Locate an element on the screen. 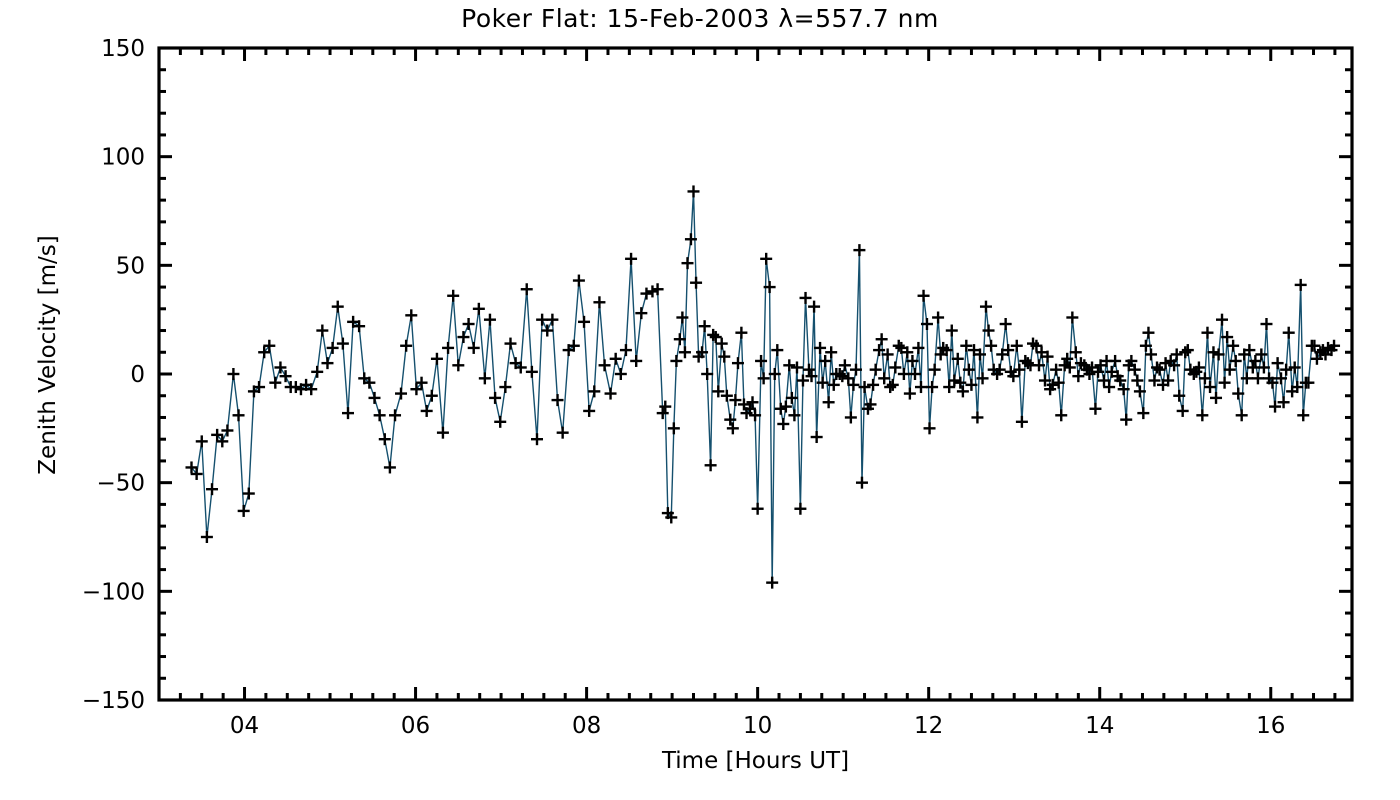  svg-text: −150 is located at coordinates (113, 701).